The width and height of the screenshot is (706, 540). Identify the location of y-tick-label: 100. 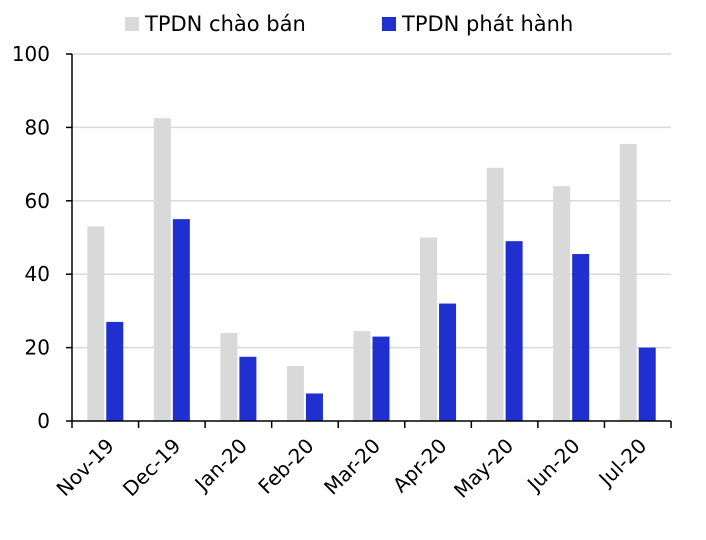
(31, 54).